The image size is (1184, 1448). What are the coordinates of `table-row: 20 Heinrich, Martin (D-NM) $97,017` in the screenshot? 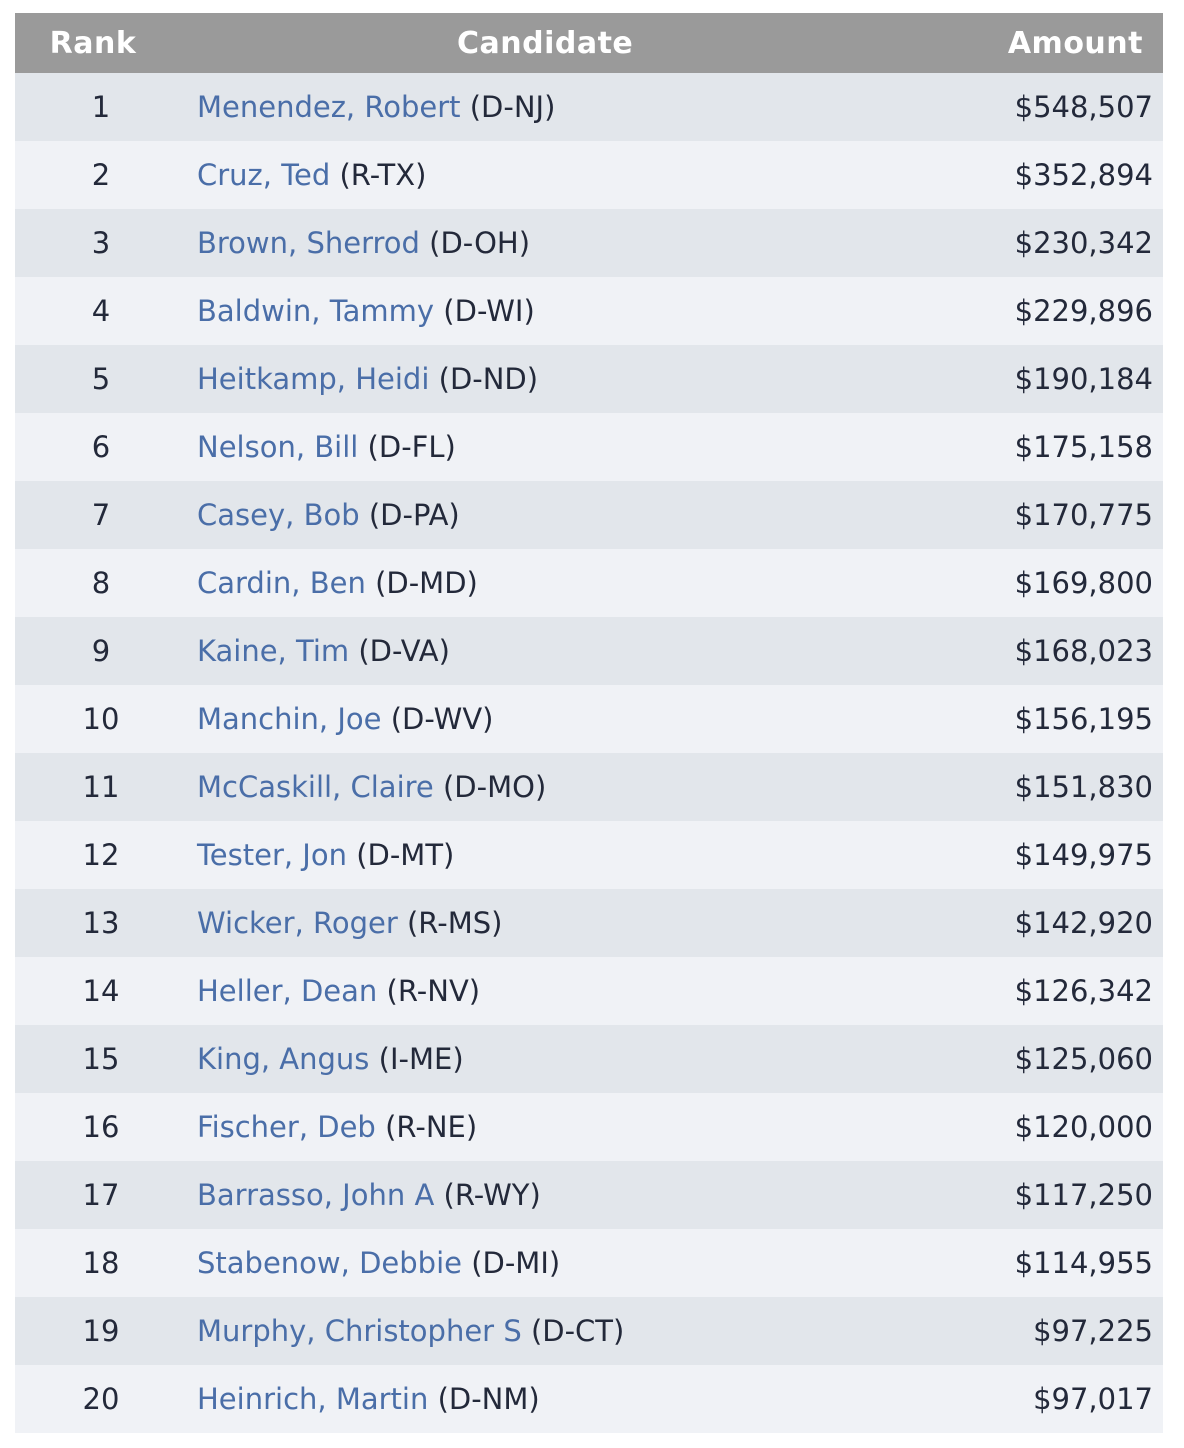 It's located at (589, 1399).